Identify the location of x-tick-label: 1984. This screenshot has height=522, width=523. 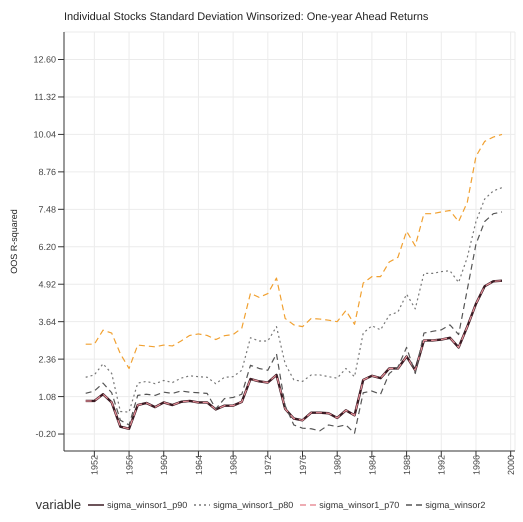
(372, 465).